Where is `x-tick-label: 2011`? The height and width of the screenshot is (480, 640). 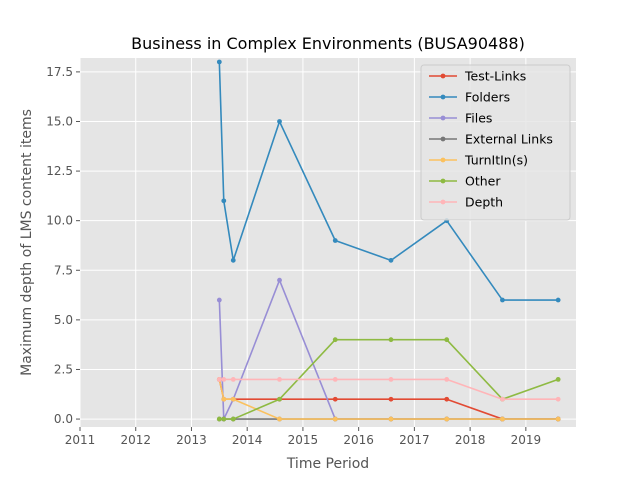
x-tick-label: 2011 is located at coordinates (80, 440).